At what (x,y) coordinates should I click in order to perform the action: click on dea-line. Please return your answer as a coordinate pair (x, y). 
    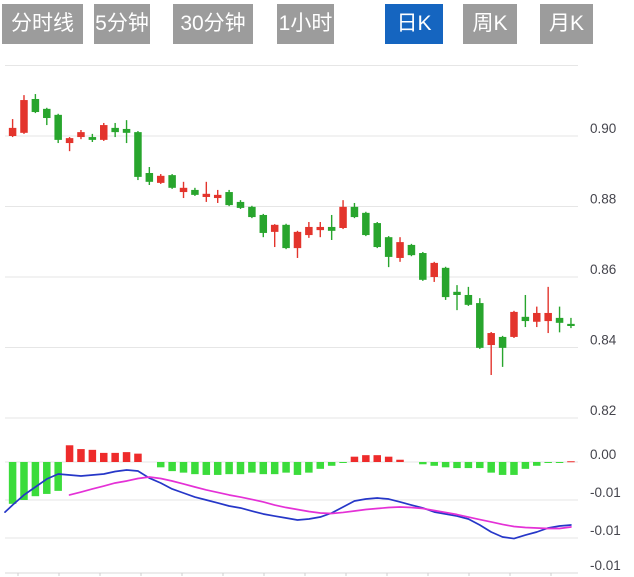
    Looking at the image, I should click on (320, 503).